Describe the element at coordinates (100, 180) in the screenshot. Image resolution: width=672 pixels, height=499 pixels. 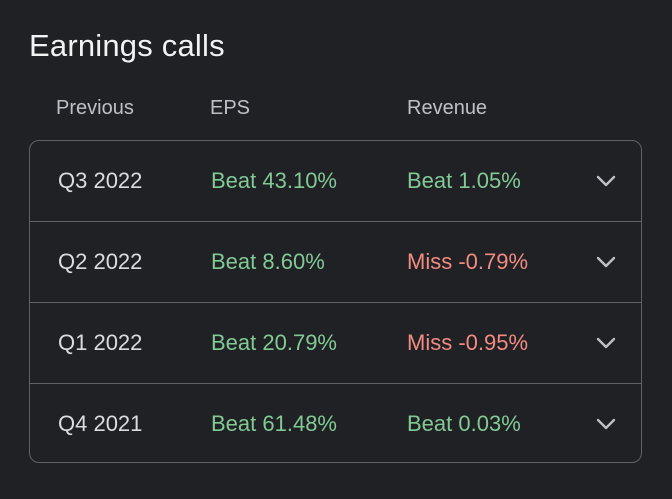
I see `period-label: Q3 2022` at that location.